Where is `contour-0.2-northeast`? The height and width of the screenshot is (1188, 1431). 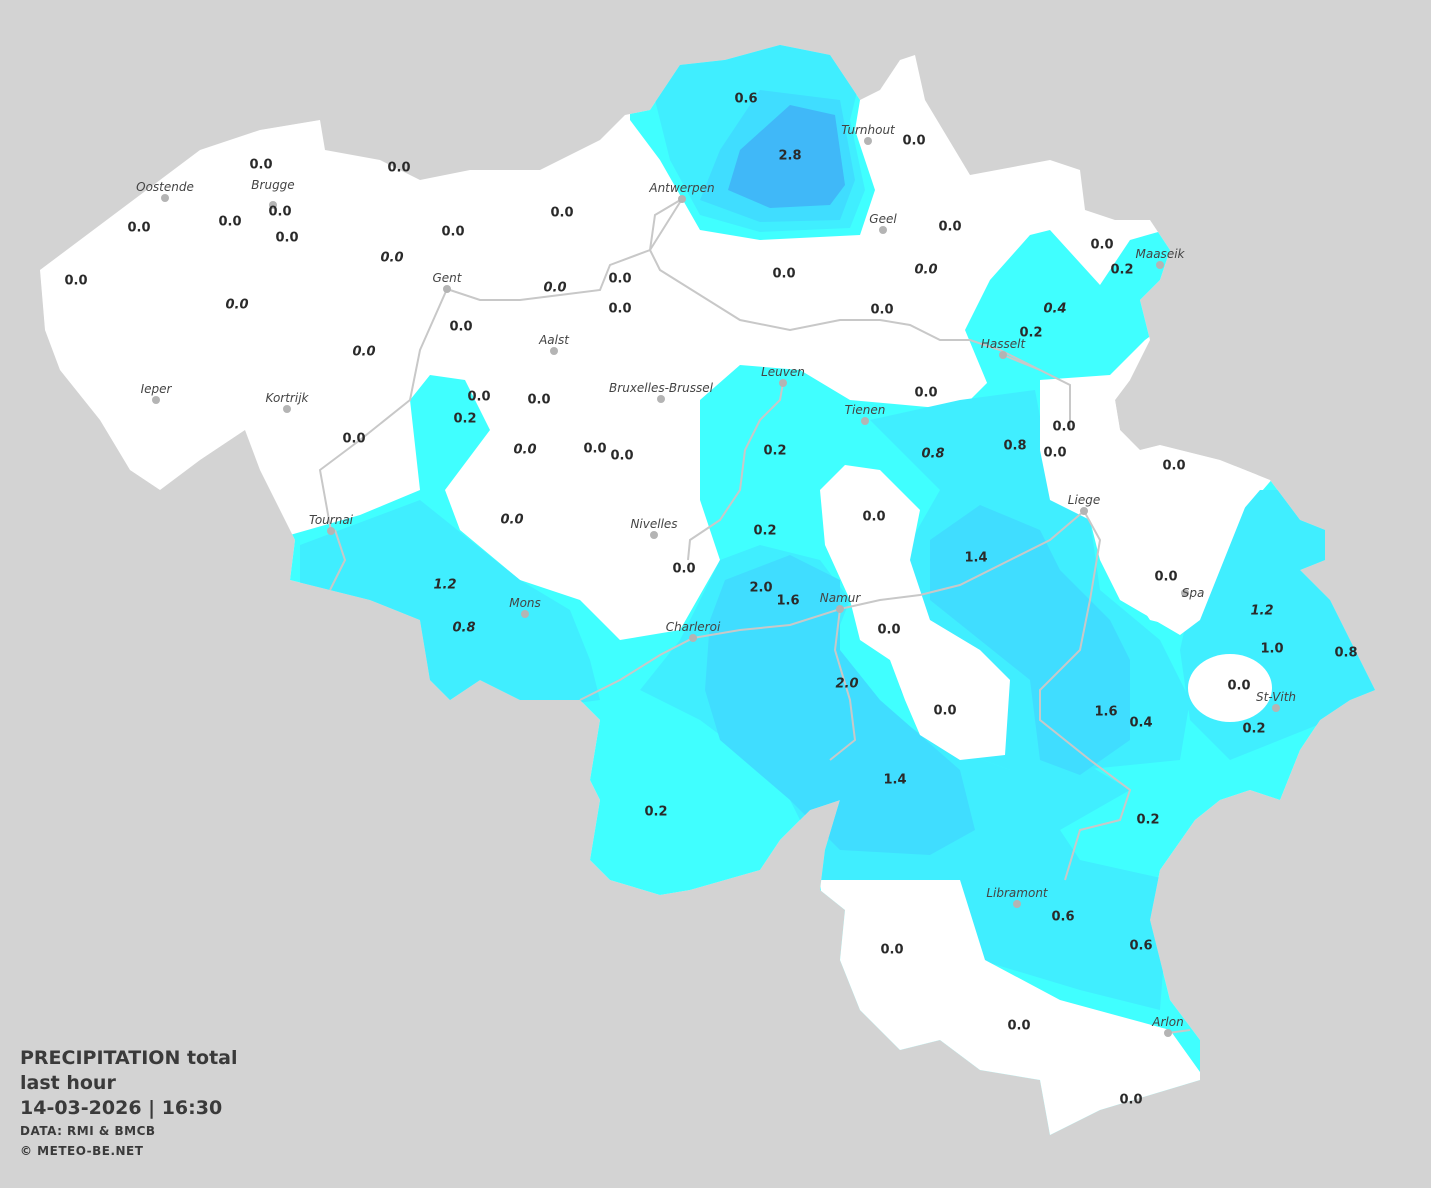
contour-0.2-northeast is located at coordinates (1082, 305).